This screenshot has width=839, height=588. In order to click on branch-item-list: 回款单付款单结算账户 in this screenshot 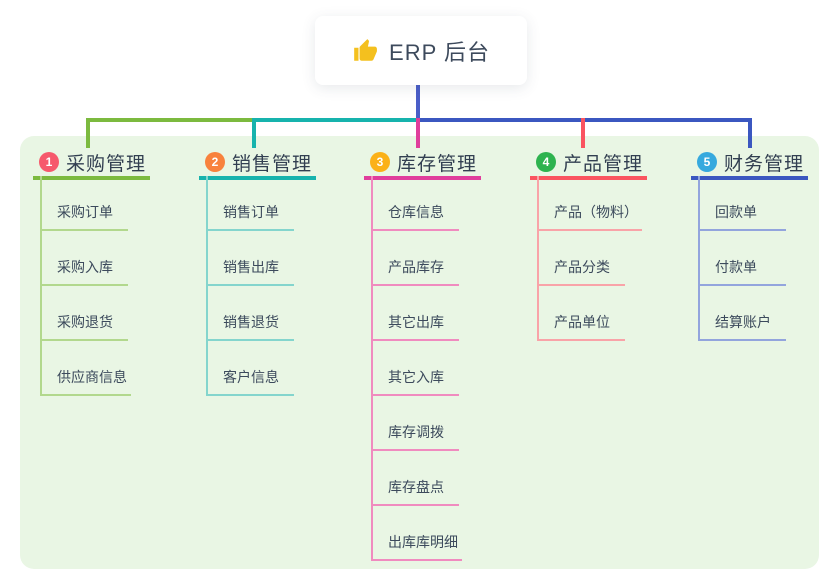, I will do `click(749, 258)`.